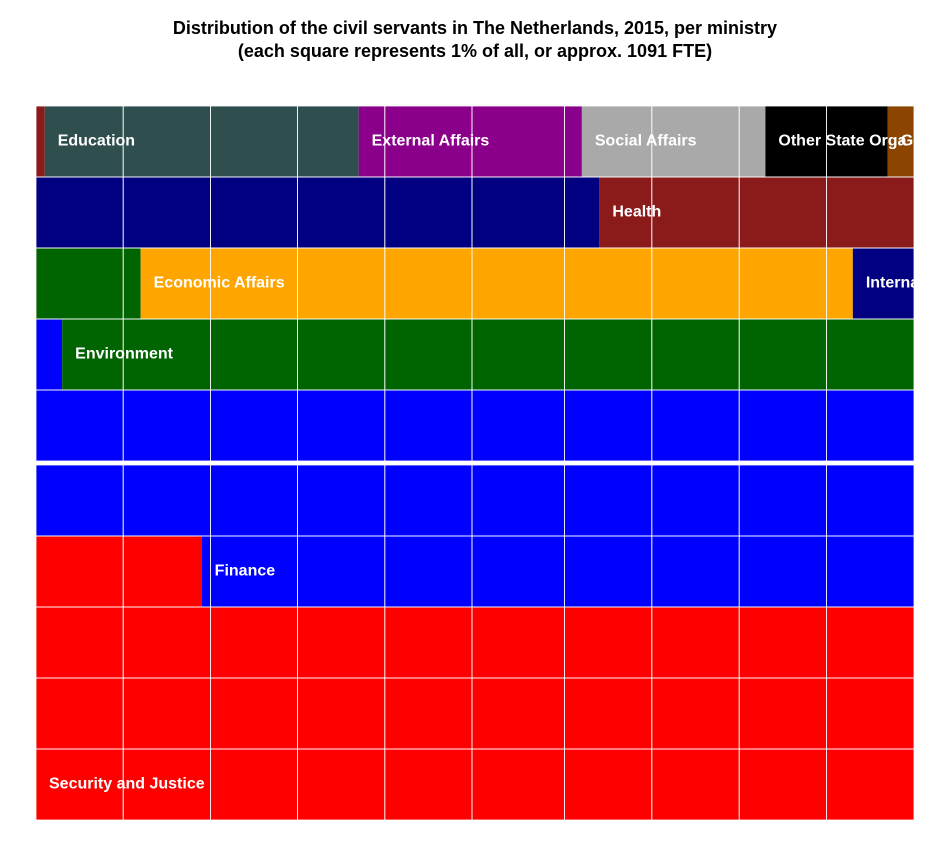 Image resolution: width=950 pixels, height=850 pixels. Describe the element at coordinates (646, 141) in the screenshot. I see `segment-label: Social Affairs` at that location.